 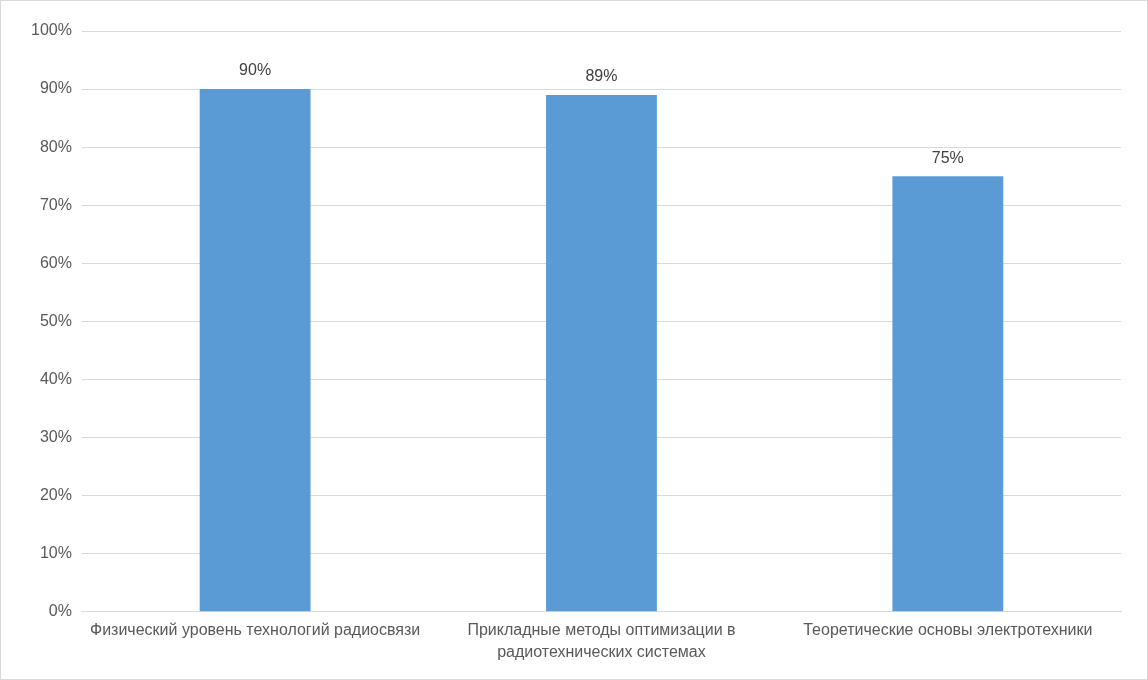 What do you see at coordinates (55, 204) in the screenshot?
I see `y-tick-label: 70%` at bounding box center [55, 204].